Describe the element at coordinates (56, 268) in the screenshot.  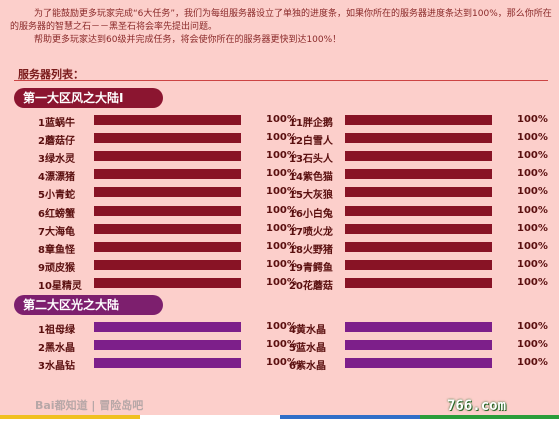
I see `server-name: 9顽皮猴` at that location.